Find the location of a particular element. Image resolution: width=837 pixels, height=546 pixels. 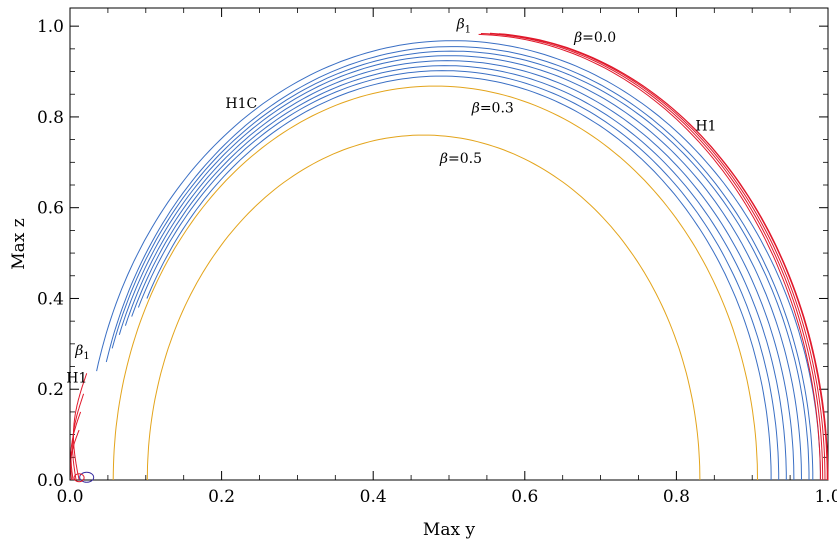

x-tick-label: 0.6 is located at coordinates (524, 497).